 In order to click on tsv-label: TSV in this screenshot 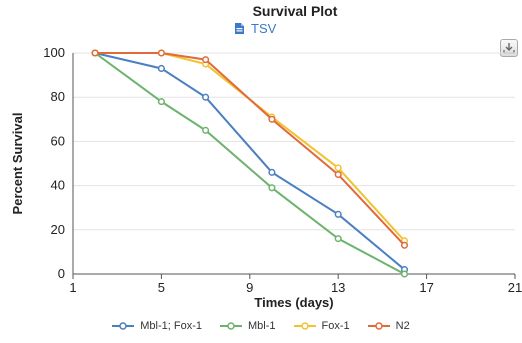, I will do `click(264, 28)`.